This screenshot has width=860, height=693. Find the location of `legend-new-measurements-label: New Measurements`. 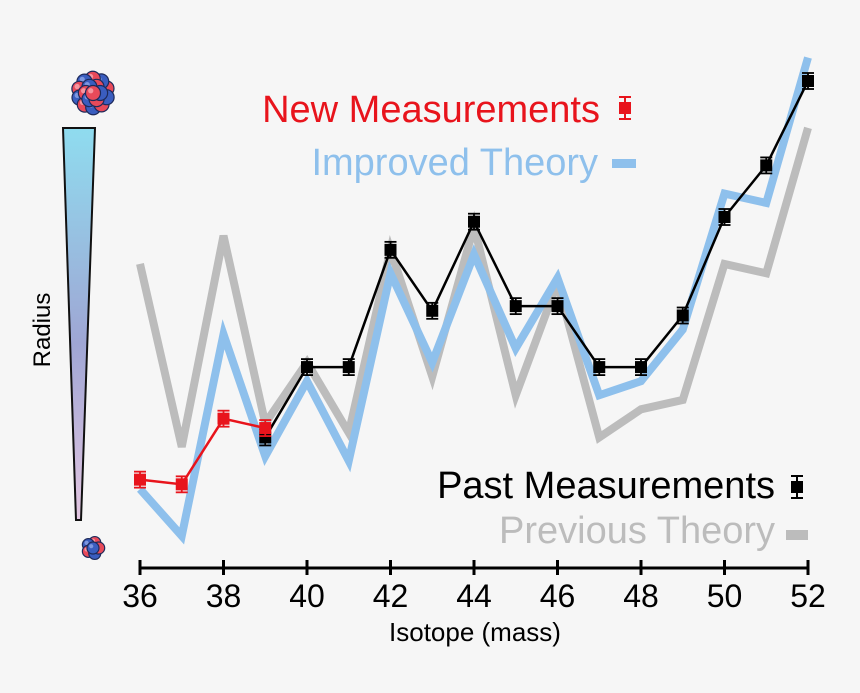

legend-new-measurements-label: New Measurements is located at coordinates (431, 110).